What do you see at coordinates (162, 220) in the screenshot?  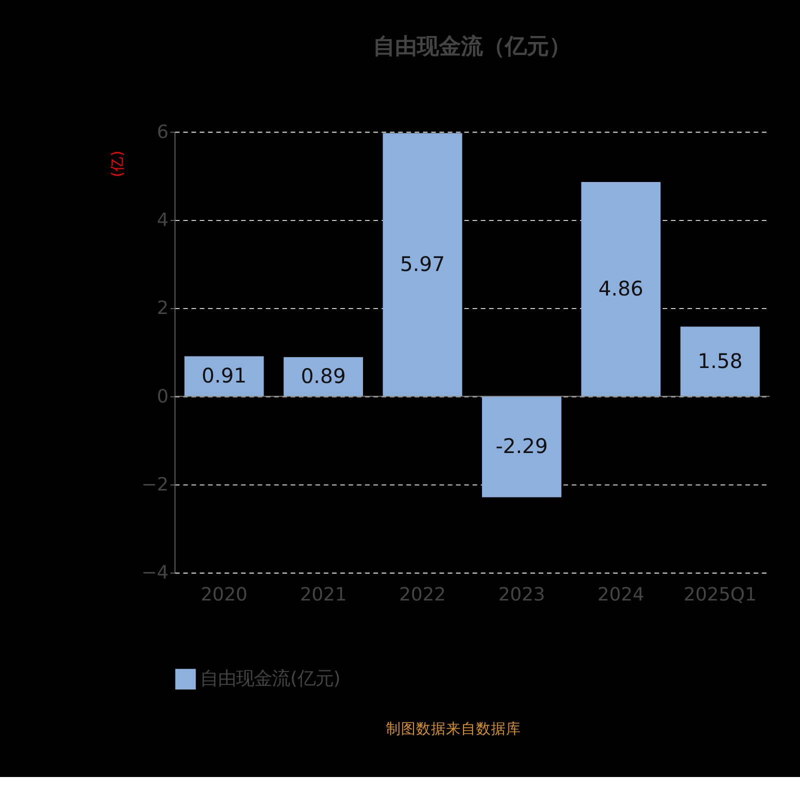 I see `y-tick-label: 4` at bounding box center [162, 220].